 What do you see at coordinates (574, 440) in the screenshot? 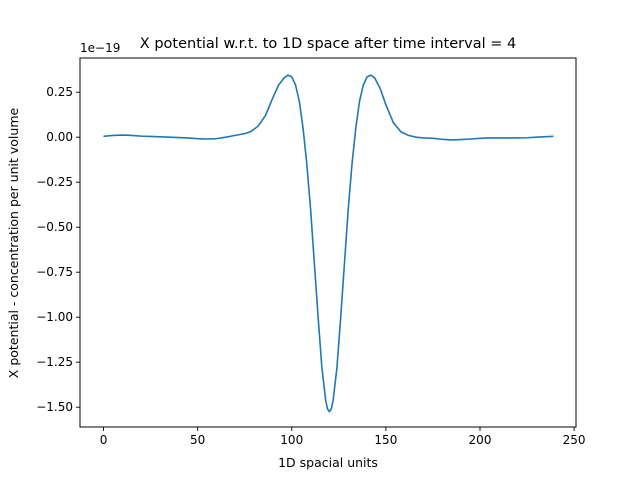
I see `x-tick-label: 250` at bounding box center [574, 440].